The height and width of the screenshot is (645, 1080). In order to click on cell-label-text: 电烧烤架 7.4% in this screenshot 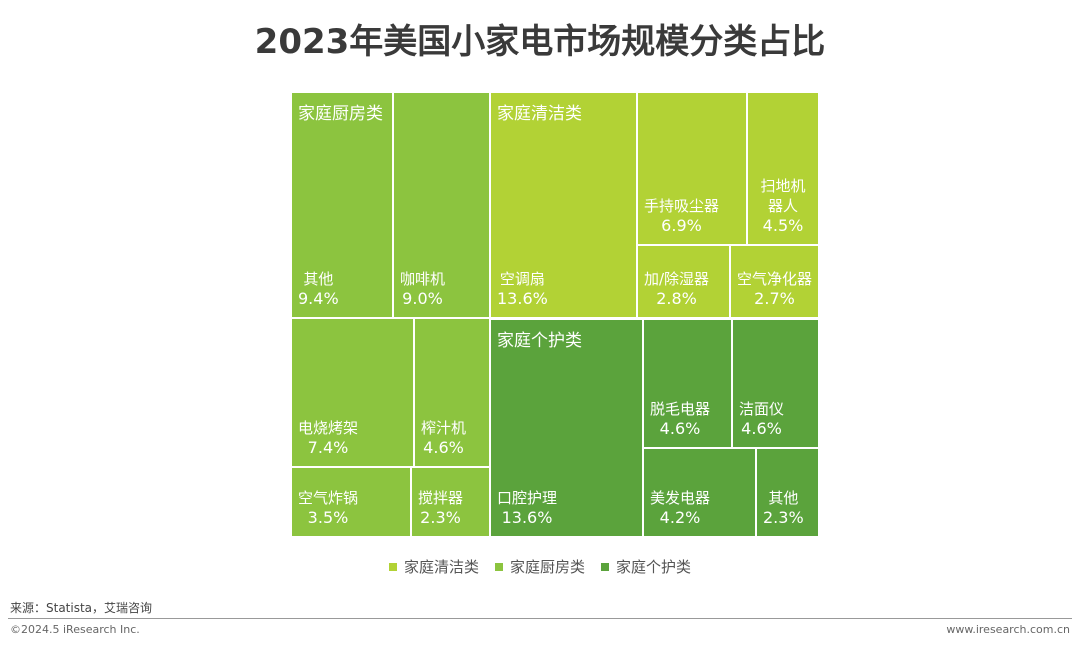, I will do `click(328, 438)`.